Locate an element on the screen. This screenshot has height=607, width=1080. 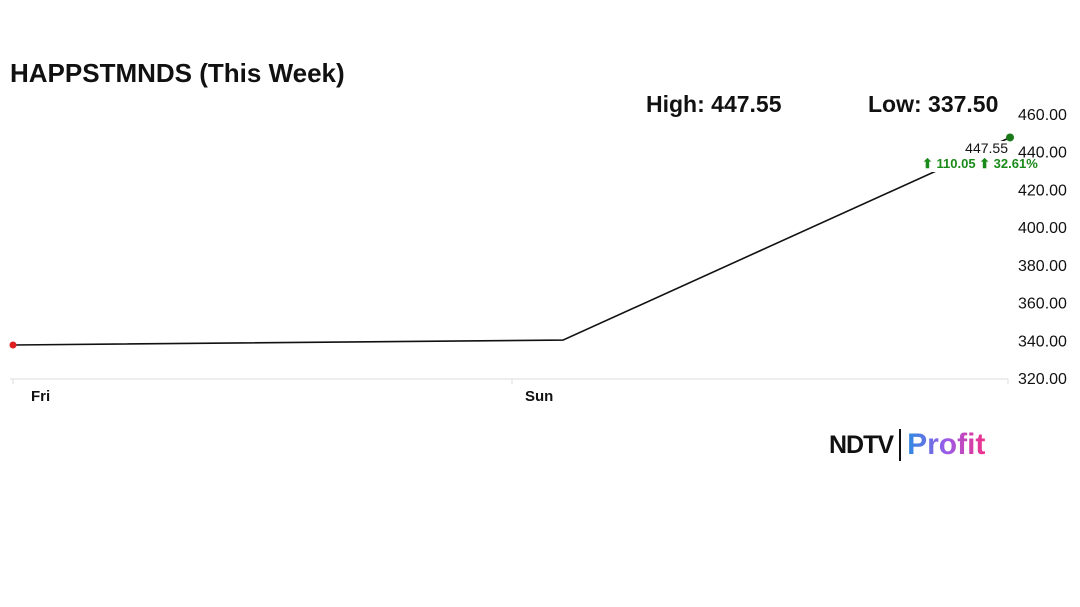
y-tick-label: 320.00 is located at coordinates (1042, 379).